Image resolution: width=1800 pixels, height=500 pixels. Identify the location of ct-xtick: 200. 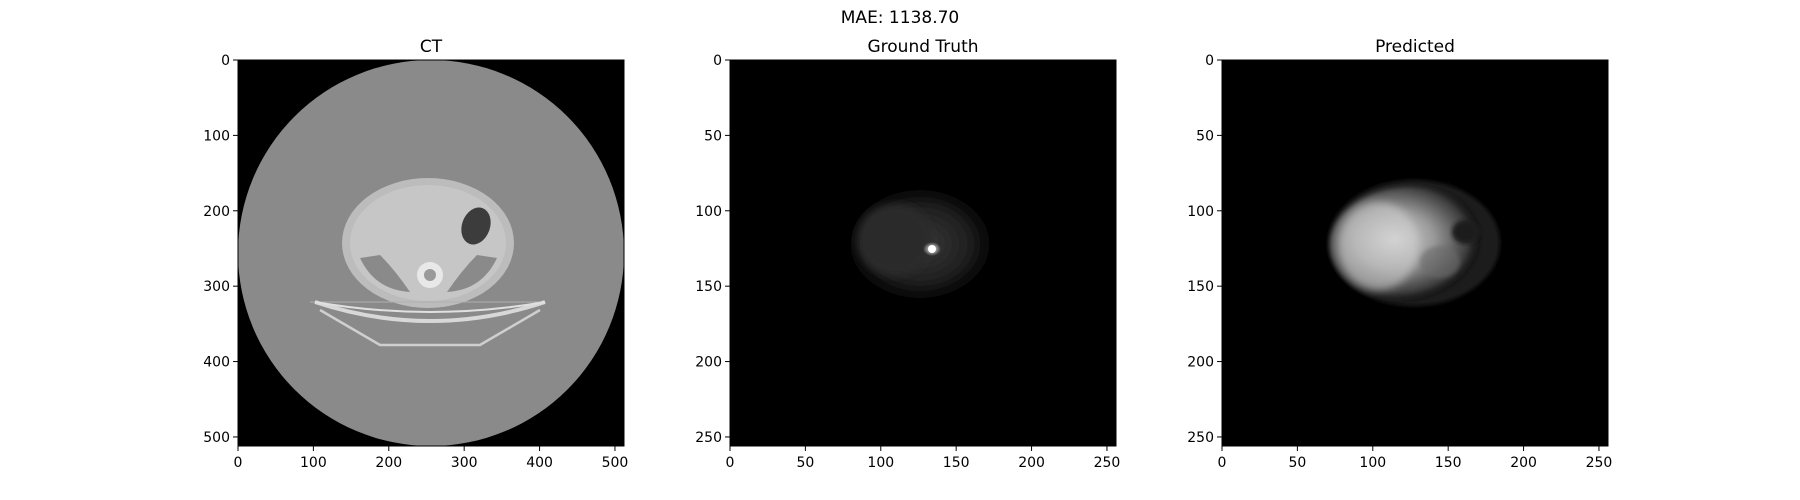
(388, 458).